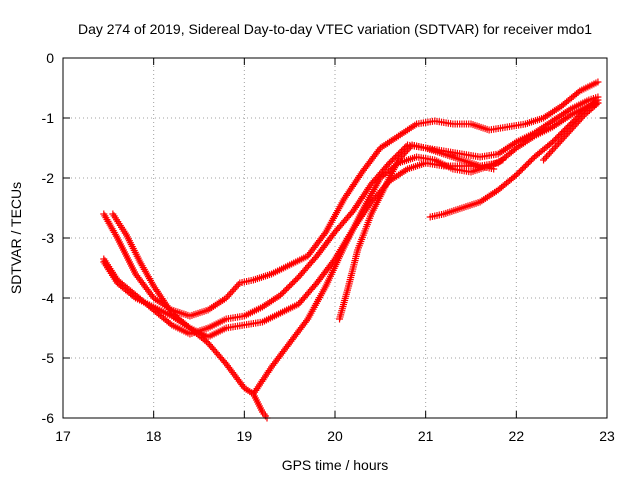 Image resolution: width=640 pixels, height=480 pixels. I want to click on series-track-f, so click(417, 232).